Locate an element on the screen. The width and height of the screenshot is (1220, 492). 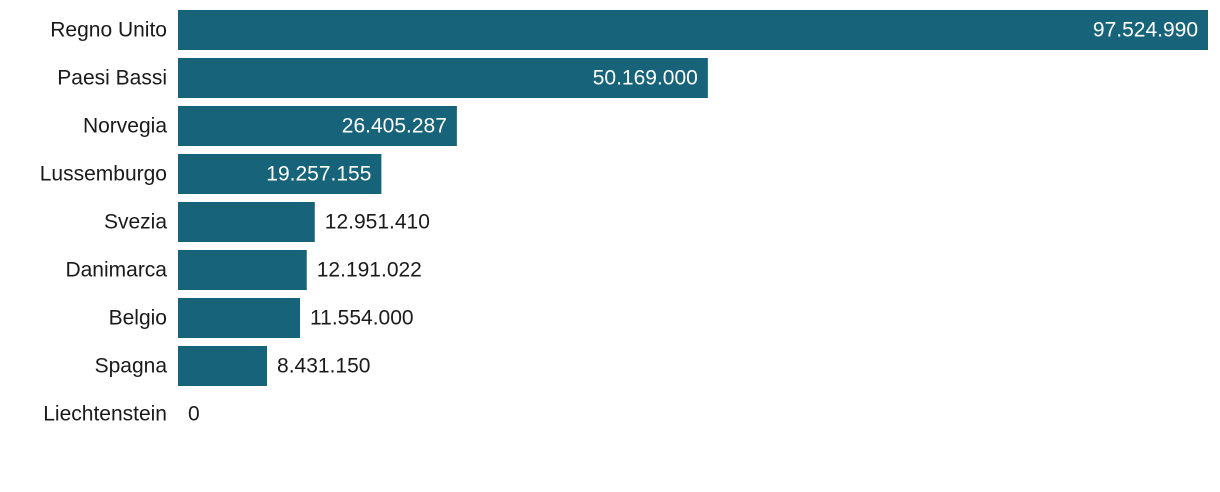
value-label: 97.524.990 is located at coordinates (1145, 30).